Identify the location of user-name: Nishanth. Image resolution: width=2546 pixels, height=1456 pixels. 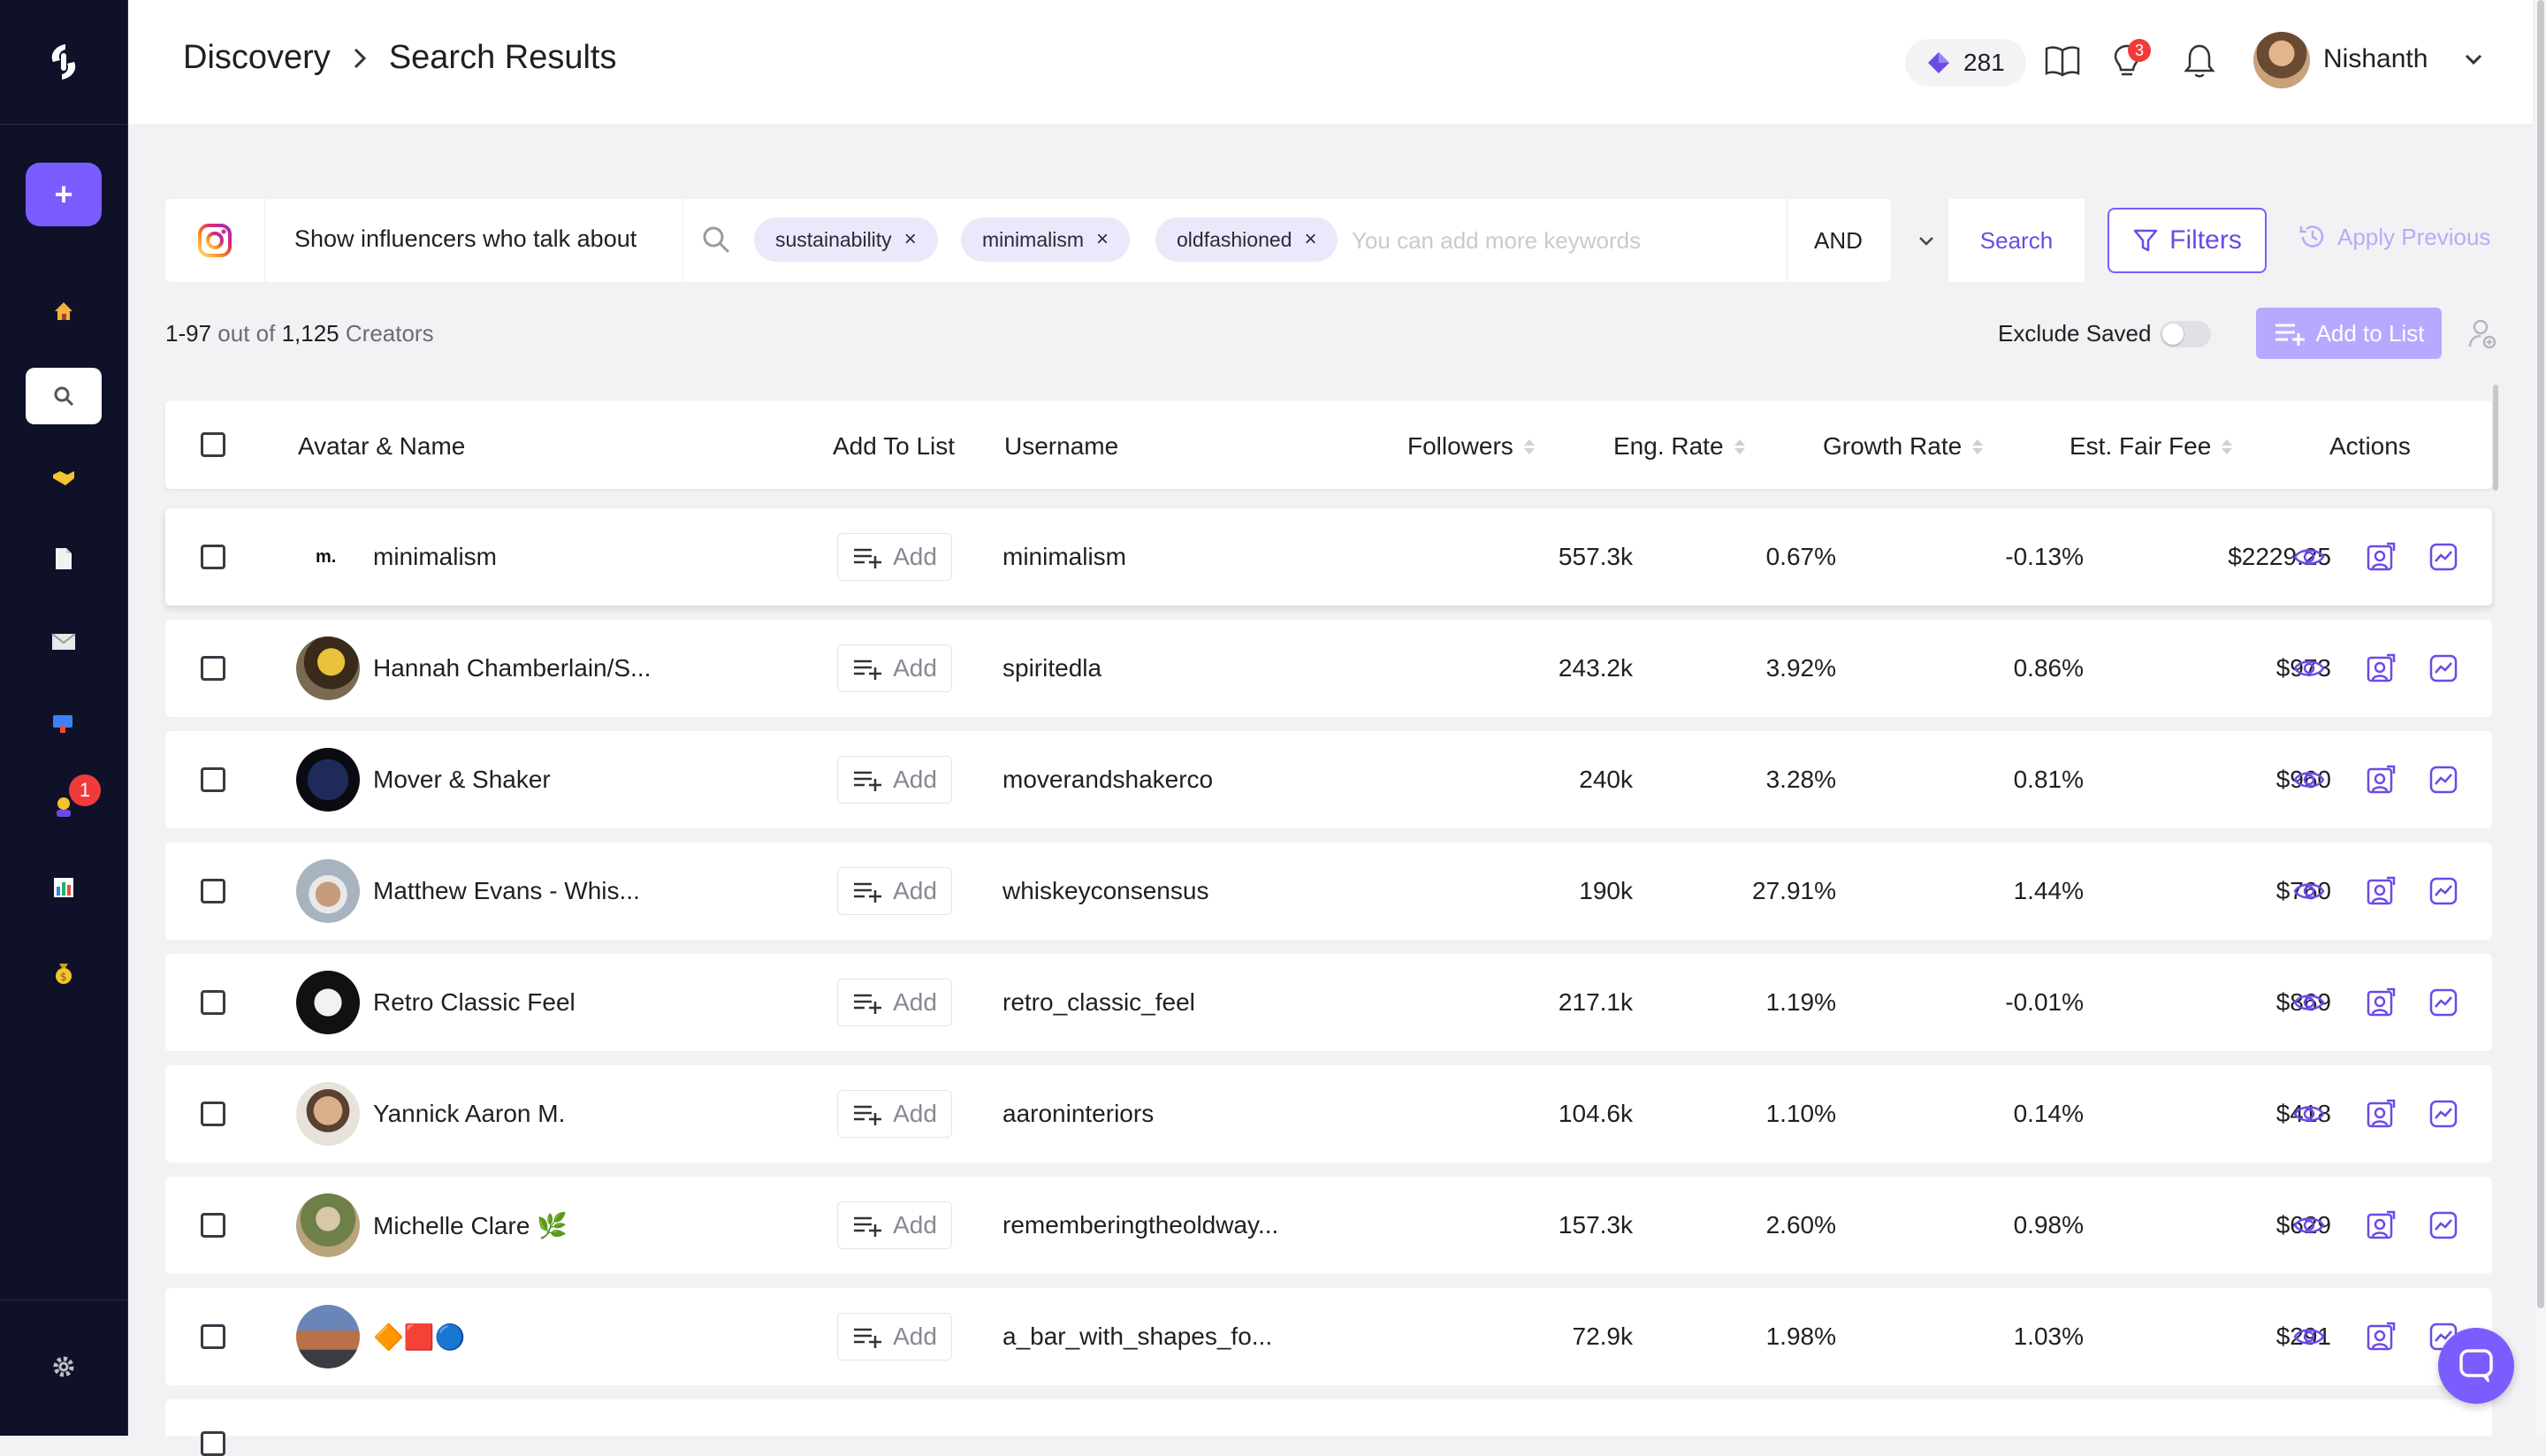
(2375, 58).